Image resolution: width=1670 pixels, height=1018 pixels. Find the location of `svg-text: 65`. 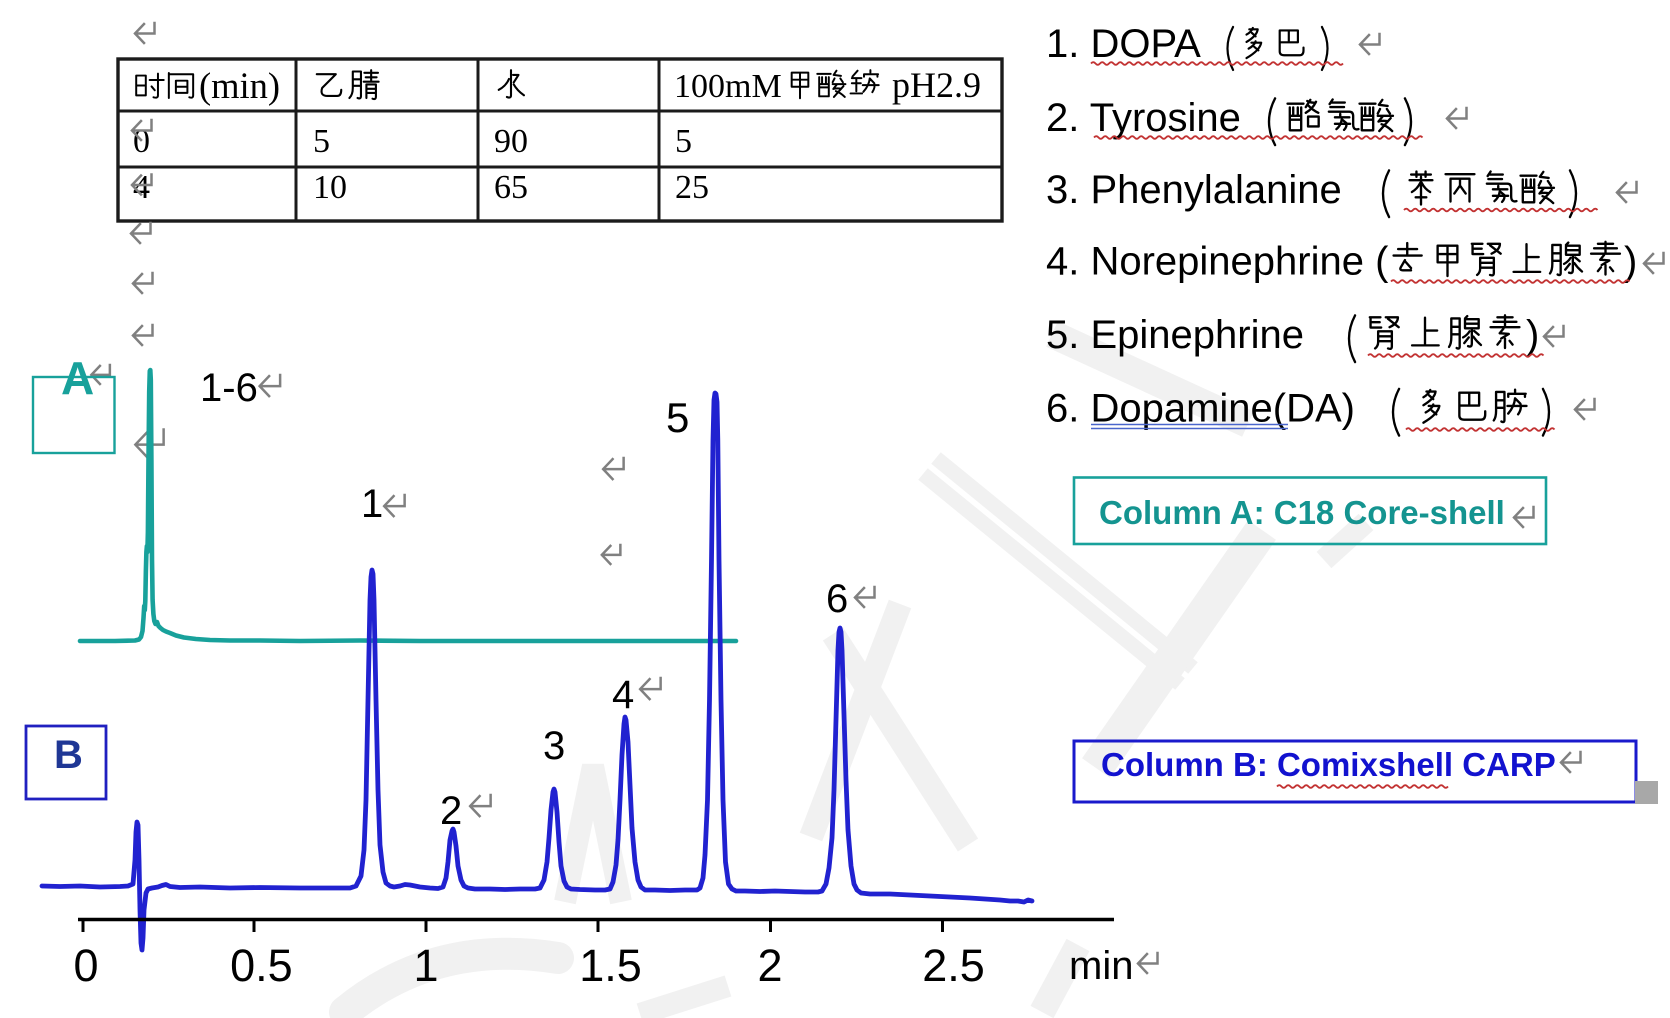

svg-text: 65 is located at coordinates (511, 187).